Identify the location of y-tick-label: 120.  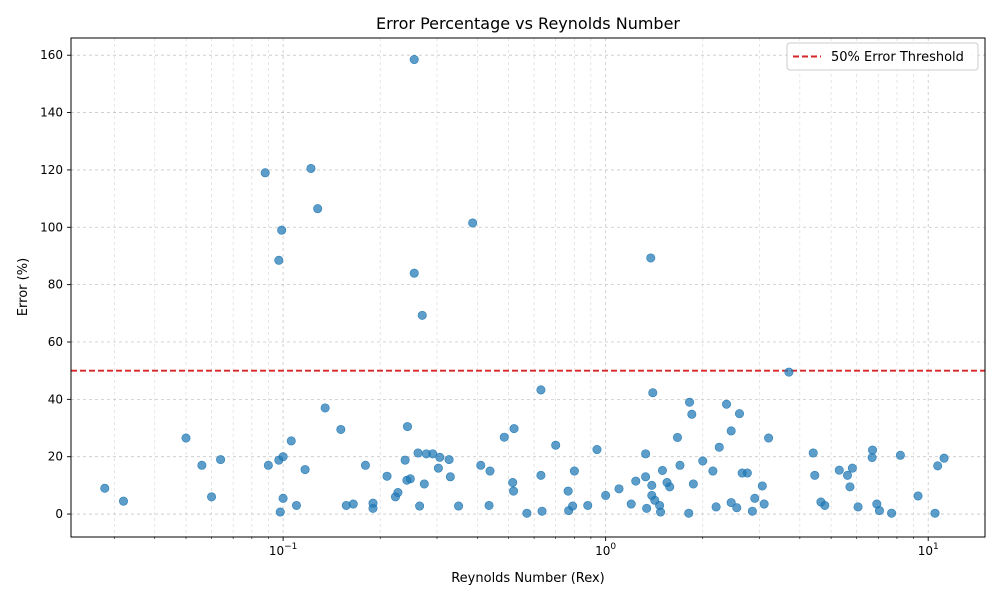
(51, 170).